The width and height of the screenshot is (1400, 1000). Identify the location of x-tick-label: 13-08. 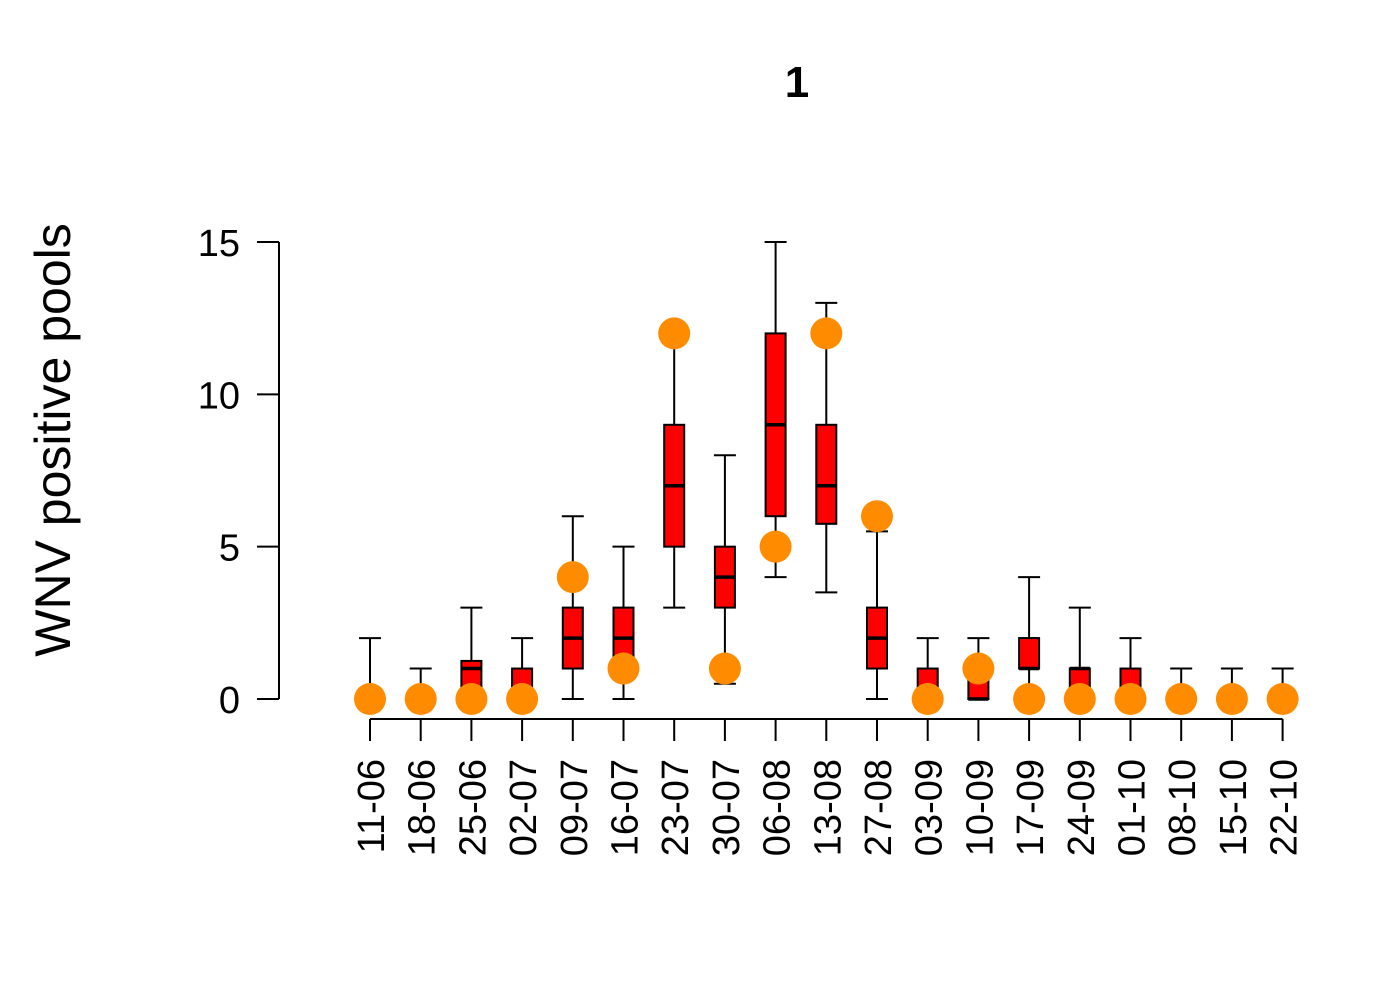
(828, 807).